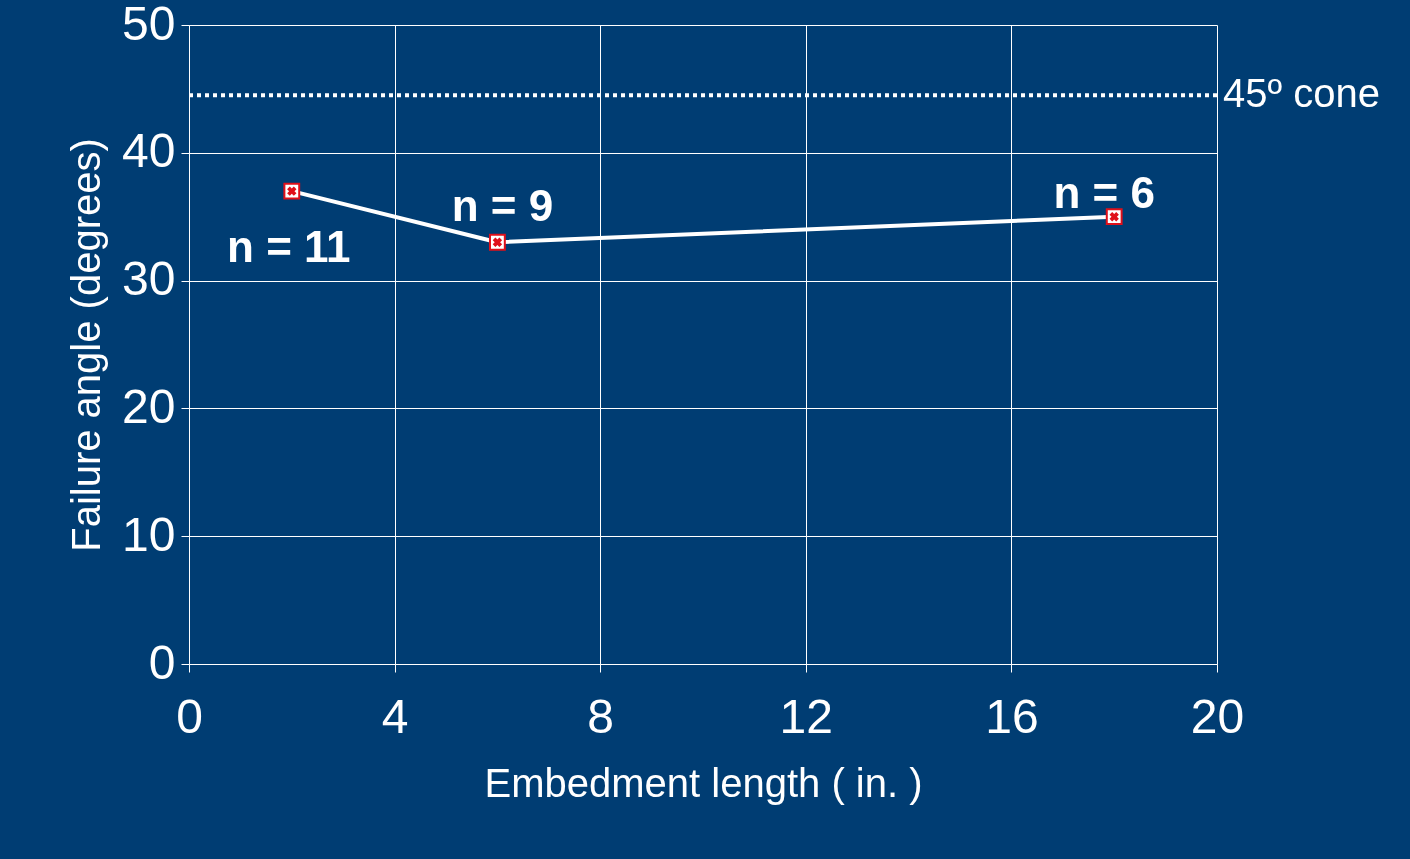  What do you see at coordinates (703, 782) in the screenshot?
I see `x-axis-title: Embedment length ( in. )` at bounding box center [703, 782].